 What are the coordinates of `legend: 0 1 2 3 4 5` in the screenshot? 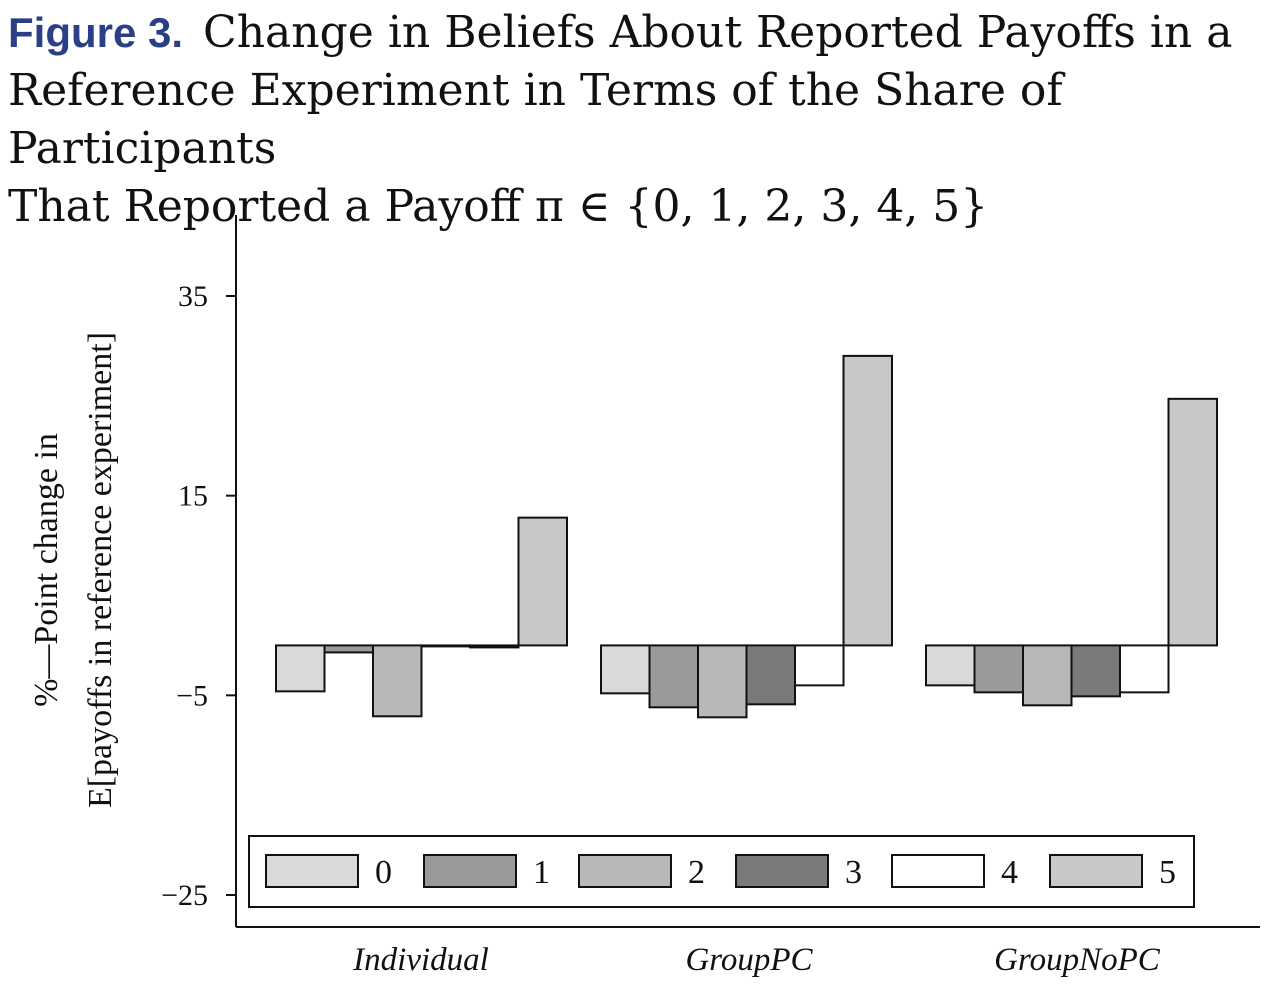 It's located at (721, 871).